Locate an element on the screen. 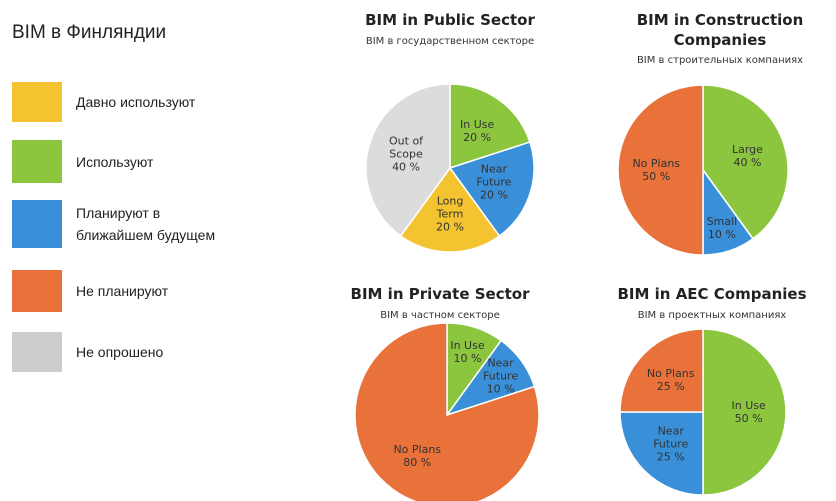  legend-label: Используют is located at coordinates (115, 161).